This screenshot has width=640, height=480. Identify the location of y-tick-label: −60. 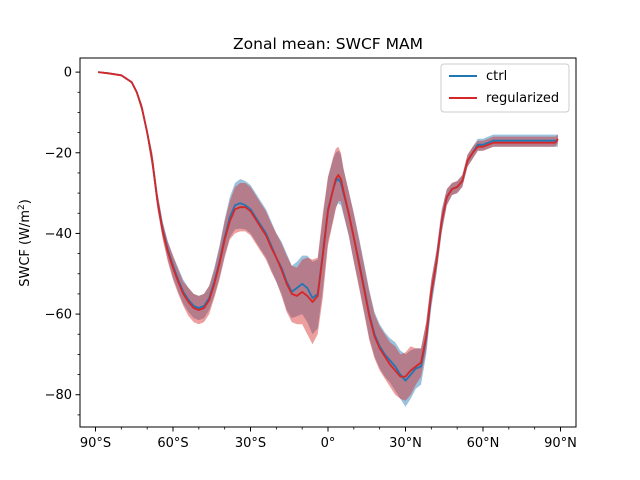
(58, 315).